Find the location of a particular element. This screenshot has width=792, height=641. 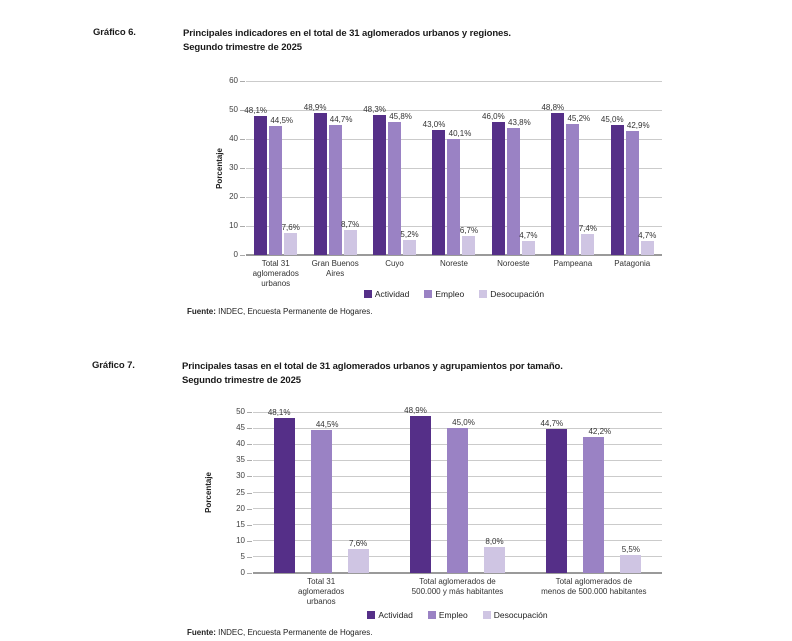

x-axis-category-label: Total 31 aglomerados urbanos is located at coordinates (275, 273).